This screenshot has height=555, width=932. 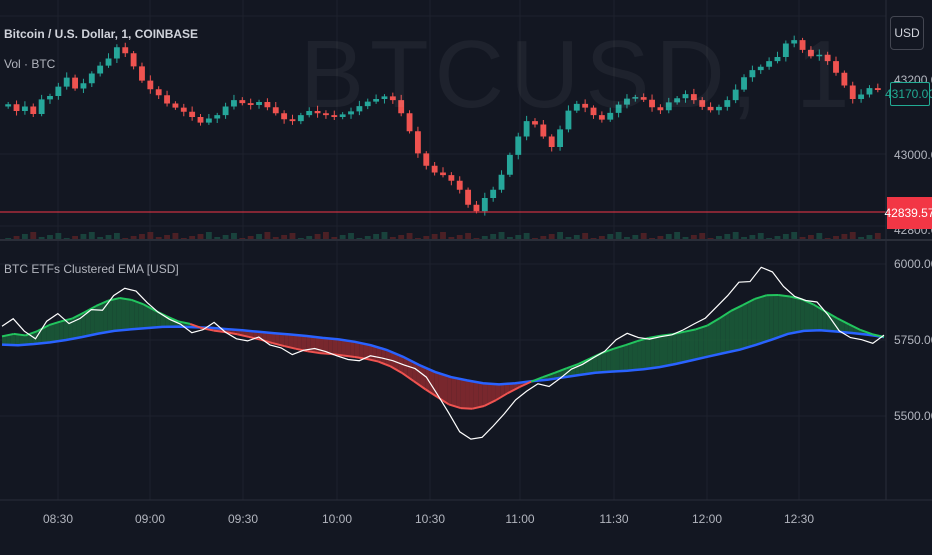 What do you see at coordinates (909, 213) in the screenshot?
I see `highlight-price-badge: 42839.57` at bounding box center [909, 213].